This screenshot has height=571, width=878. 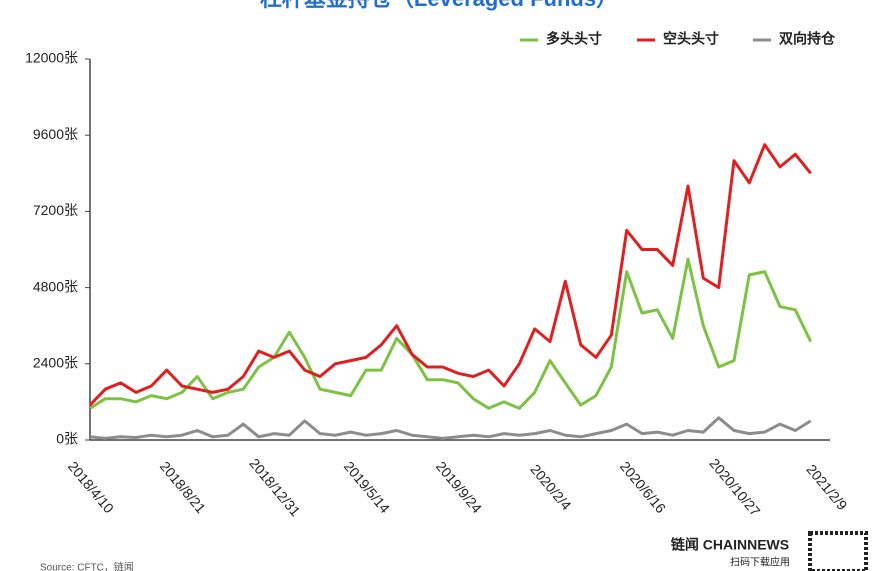 I want to click on x-tick-label: 2019/5/14, so click(x=367, y=487).